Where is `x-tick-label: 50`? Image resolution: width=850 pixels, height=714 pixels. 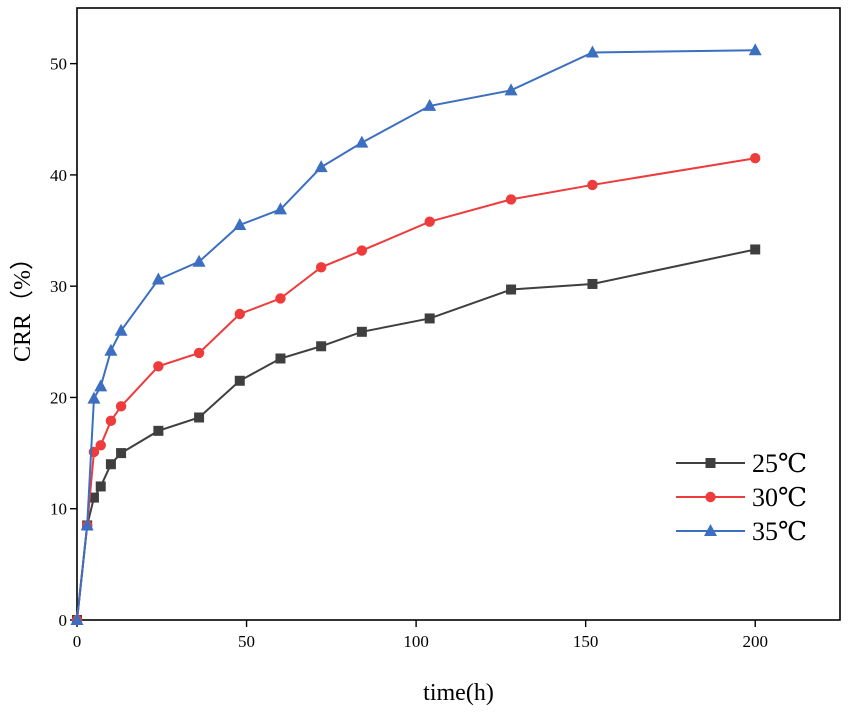 x-tick-label: 50 is located at coordinates (246, 641).